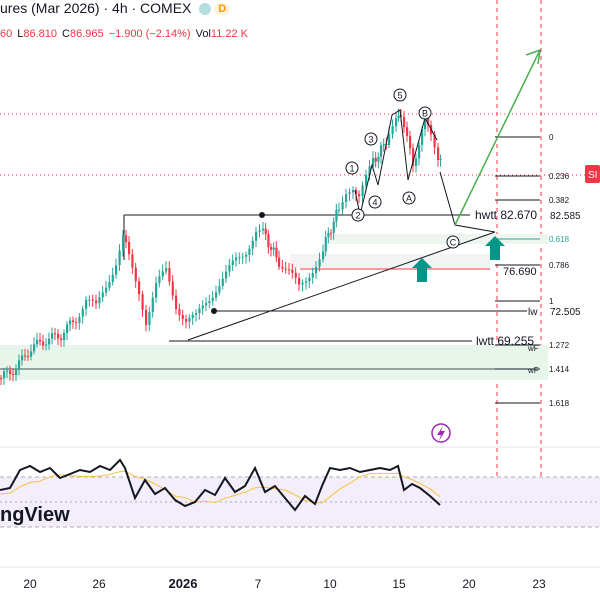  I want to click on time-tick-label: 7, so click(258, 584).